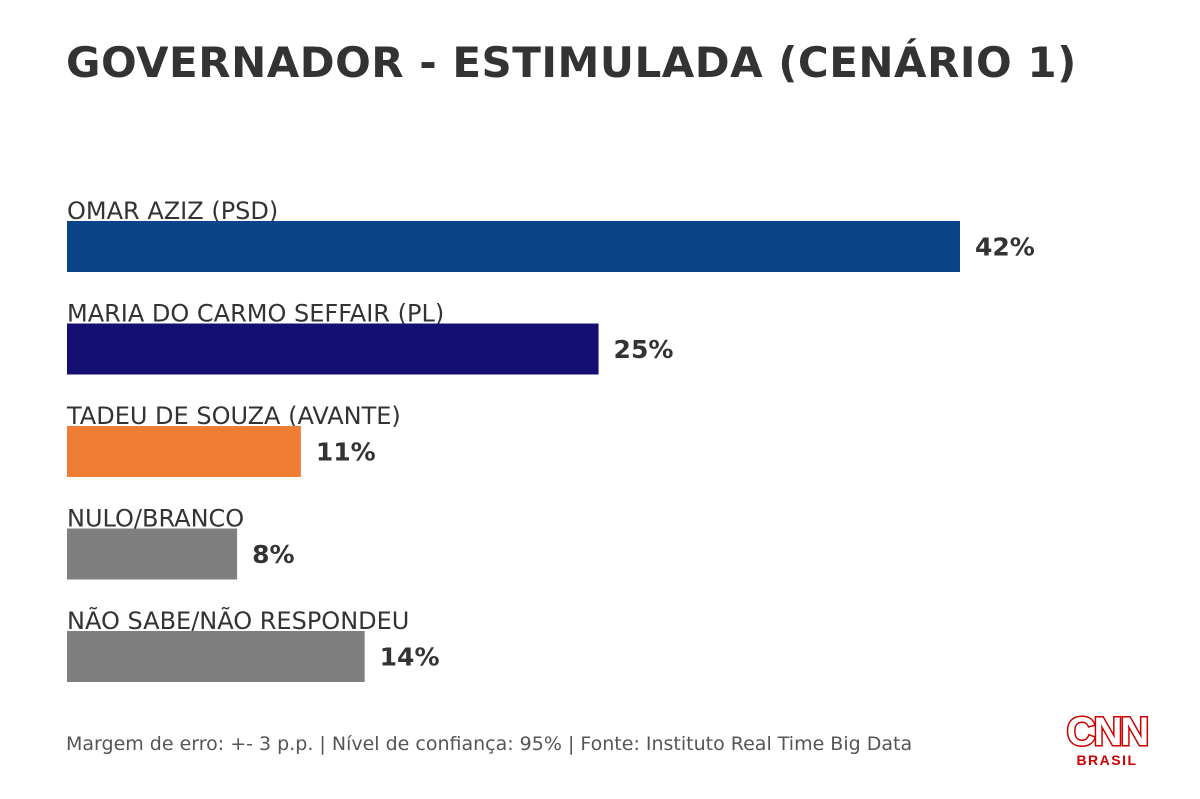 The width and height of the screenshot is (1200, 799). I want to click on category-label: MARIA DO CARMO SEFFAIR (PL), so click(255, 314).